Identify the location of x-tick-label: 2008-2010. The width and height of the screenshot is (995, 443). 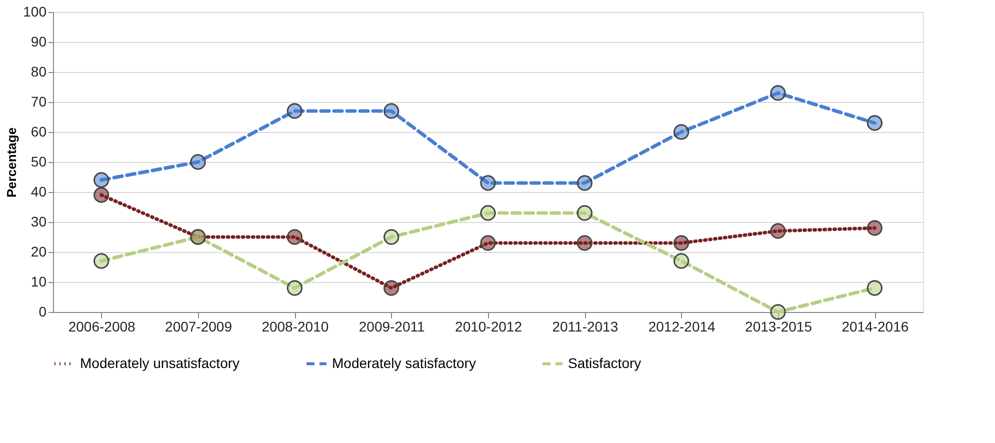
(295, 326).